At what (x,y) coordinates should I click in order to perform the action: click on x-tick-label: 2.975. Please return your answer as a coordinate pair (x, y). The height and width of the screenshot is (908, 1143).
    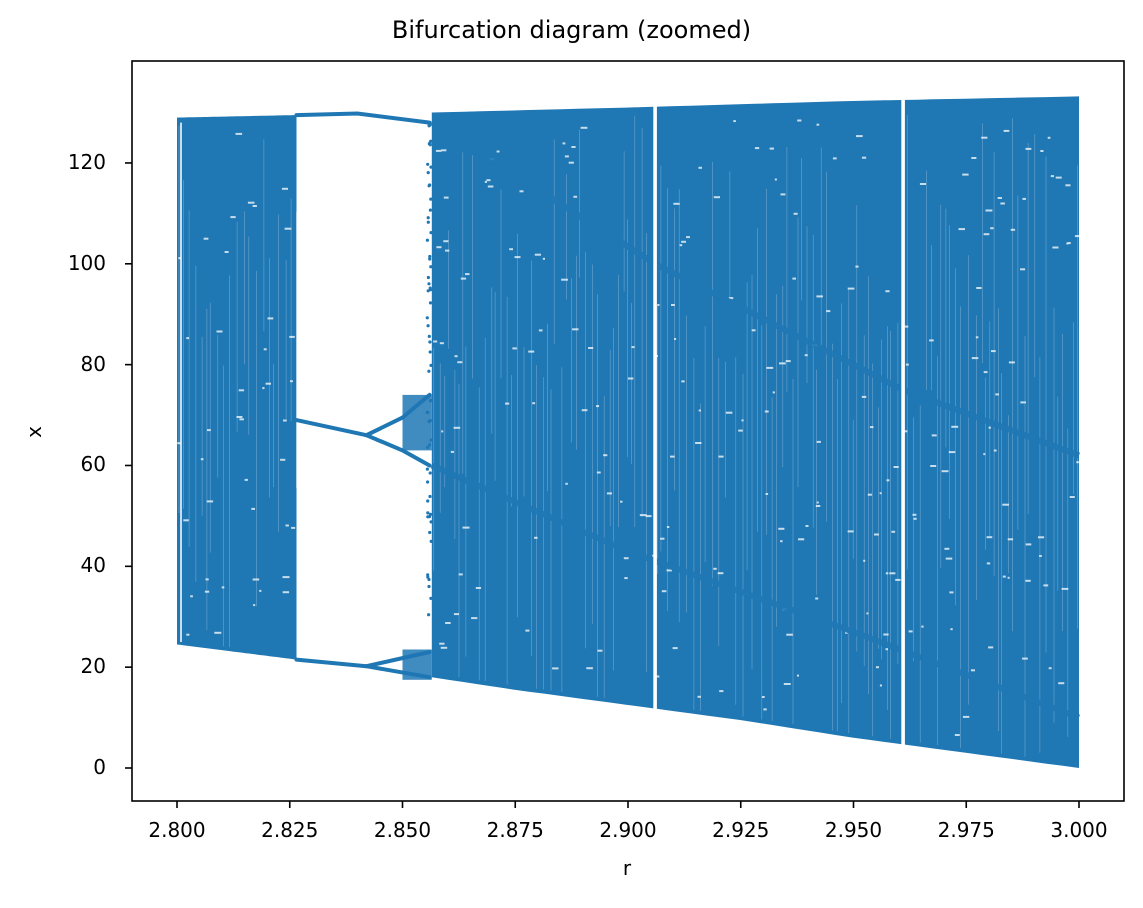
    Looking at the image, I should click on (966, 830).